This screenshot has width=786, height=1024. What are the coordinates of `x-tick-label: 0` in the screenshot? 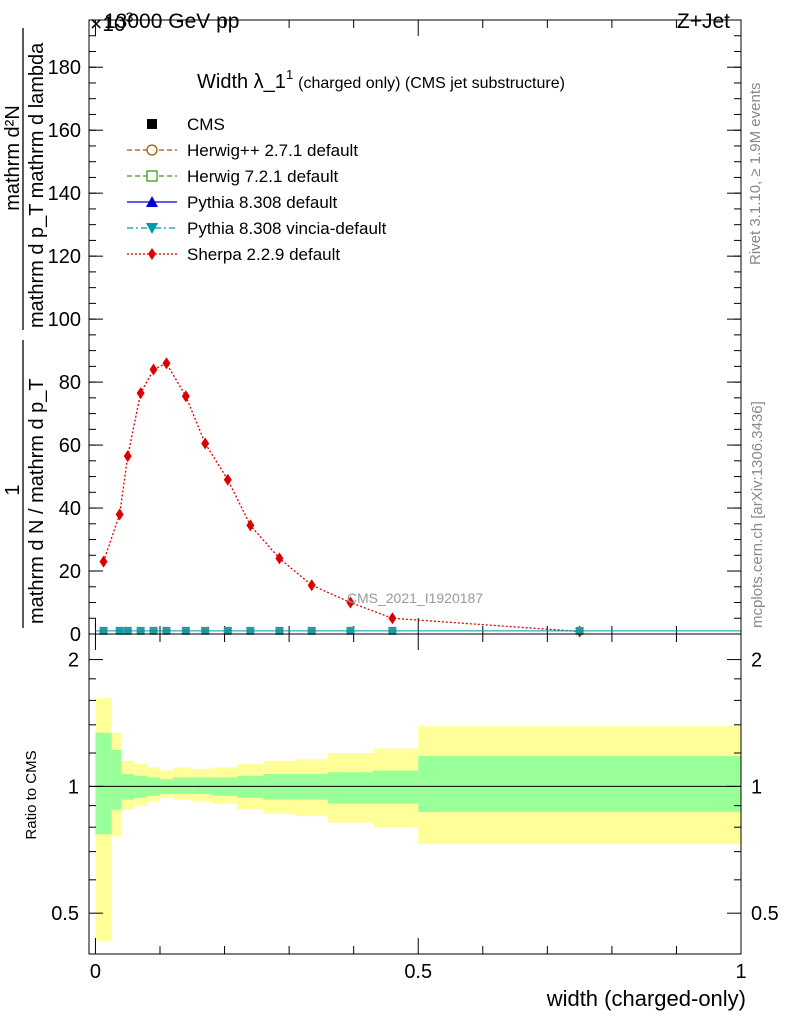 It's located at (95, 972).